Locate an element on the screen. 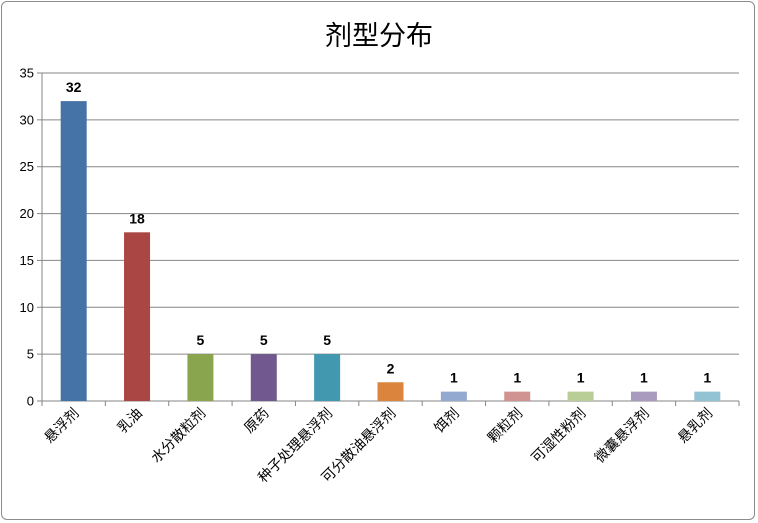 The height and width of the screenshot is (523, 758). category-label: 微囊悬浮剂 is located at coordinates (622, 436).